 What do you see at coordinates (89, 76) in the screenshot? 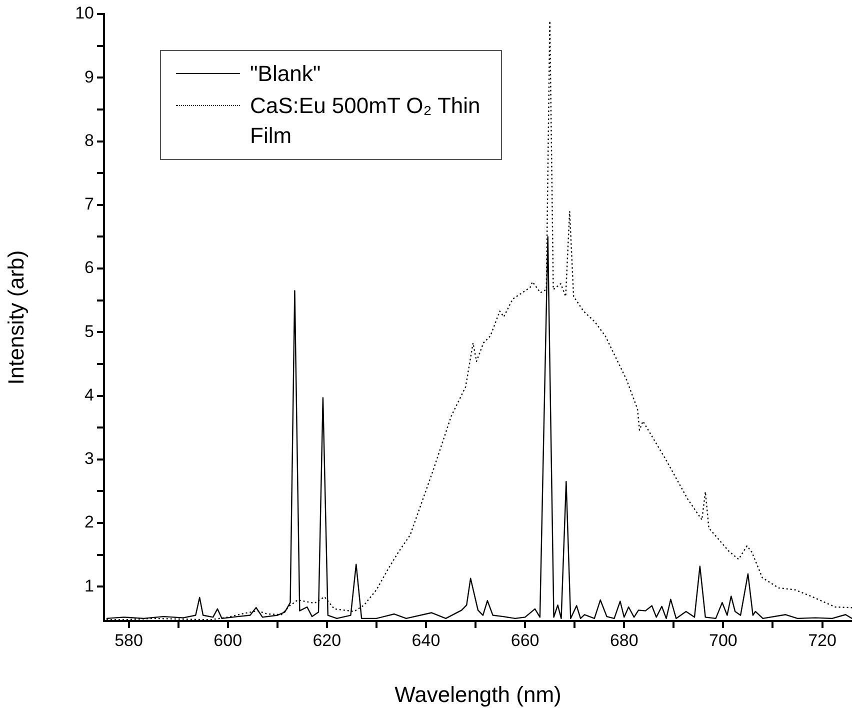
I see `y-tick-label: 9` at bounding box center [89, 76].